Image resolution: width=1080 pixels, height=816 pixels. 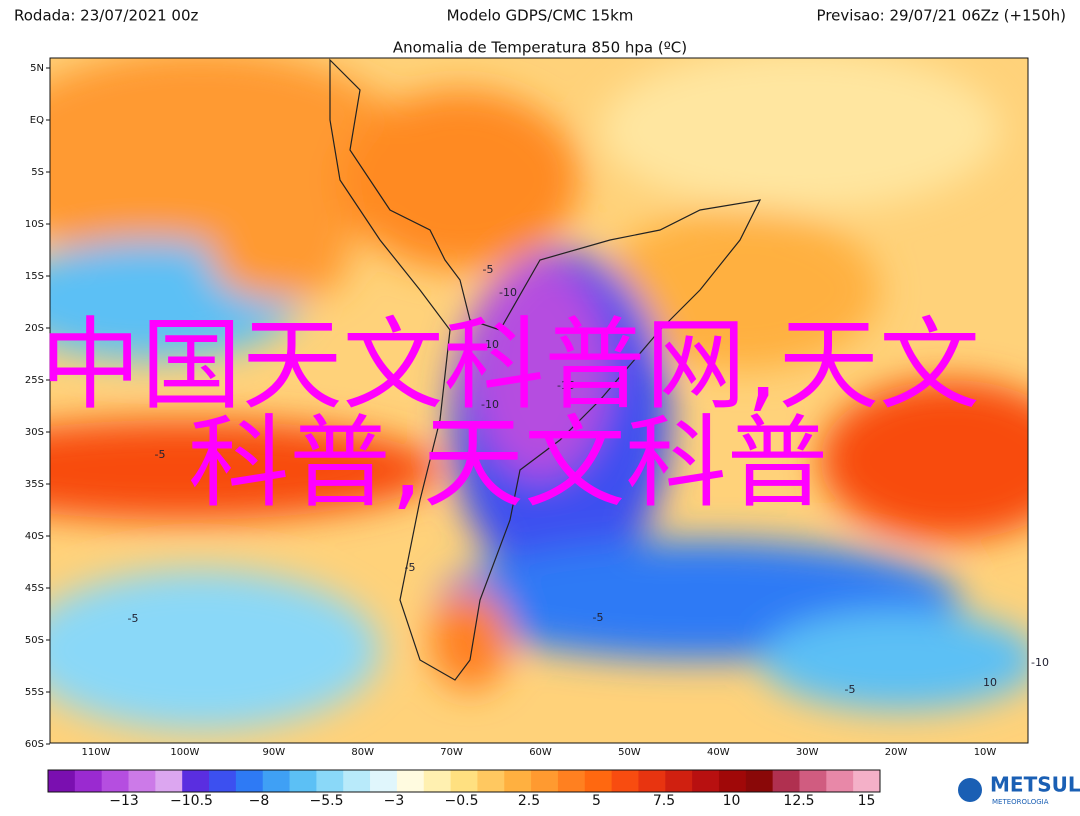 I want to click on lon-label: 30W, so click(x=807, y=752).